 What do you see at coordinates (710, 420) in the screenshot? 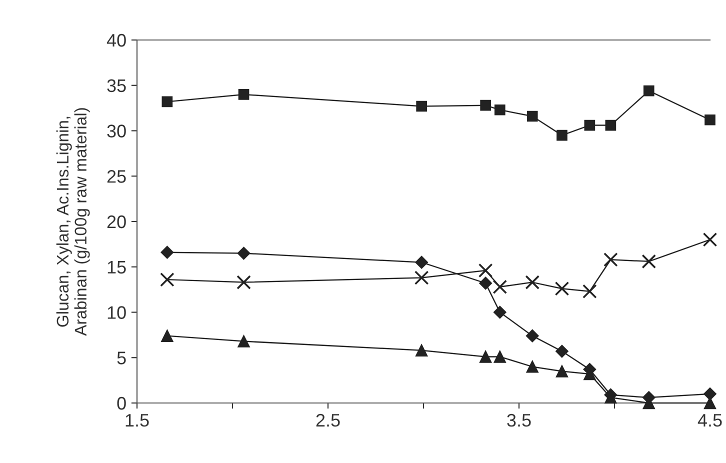
I see `x-tick-label: 4.5` at bounding box center [710, 420].